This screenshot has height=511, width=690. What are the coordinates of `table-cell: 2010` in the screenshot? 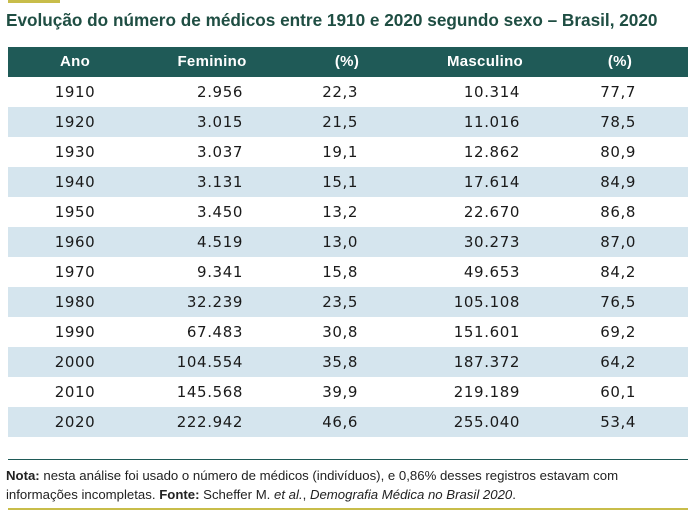 It's located at (75, 392).